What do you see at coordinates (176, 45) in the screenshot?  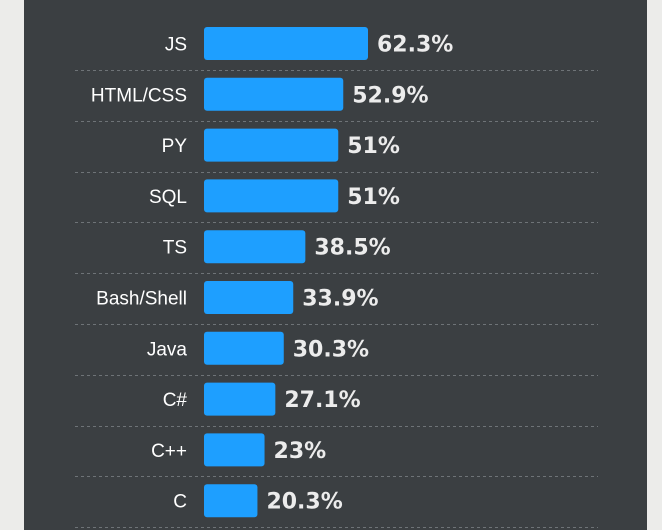 I see `category-label: JS` at bounding box center [176, 45].